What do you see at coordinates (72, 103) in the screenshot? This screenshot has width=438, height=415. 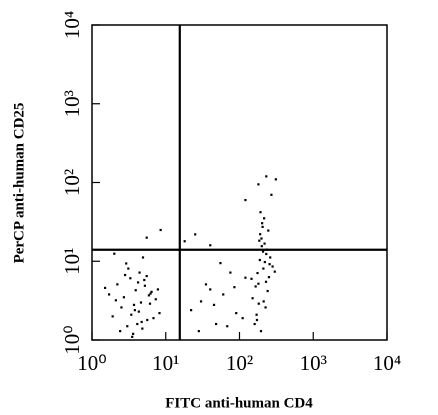 I see `y-tick-label: 10³` at bounding box center [72, 103].